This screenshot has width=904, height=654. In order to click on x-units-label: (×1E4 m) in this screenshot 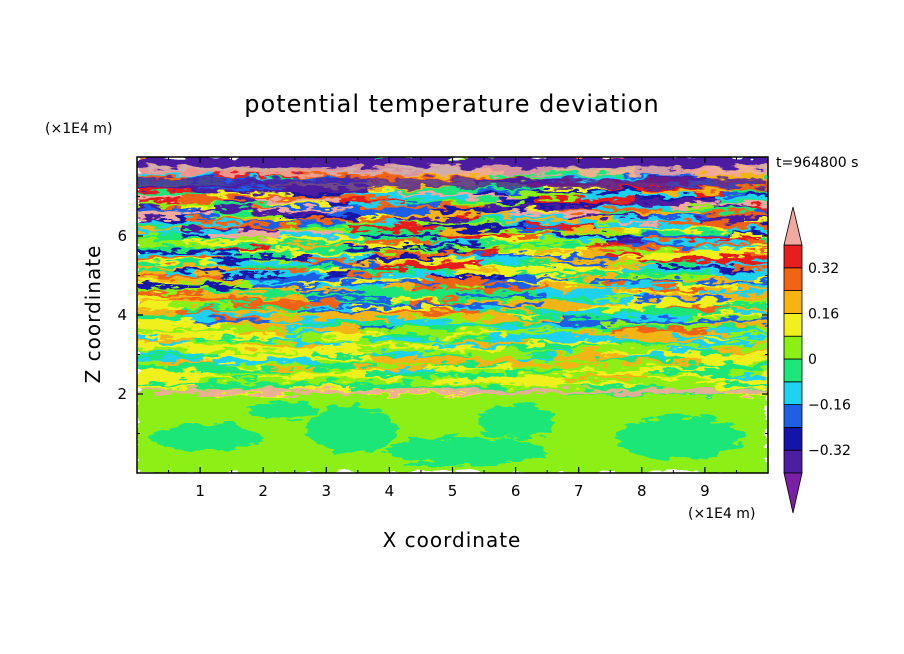, I will do `click(721, 514)`.